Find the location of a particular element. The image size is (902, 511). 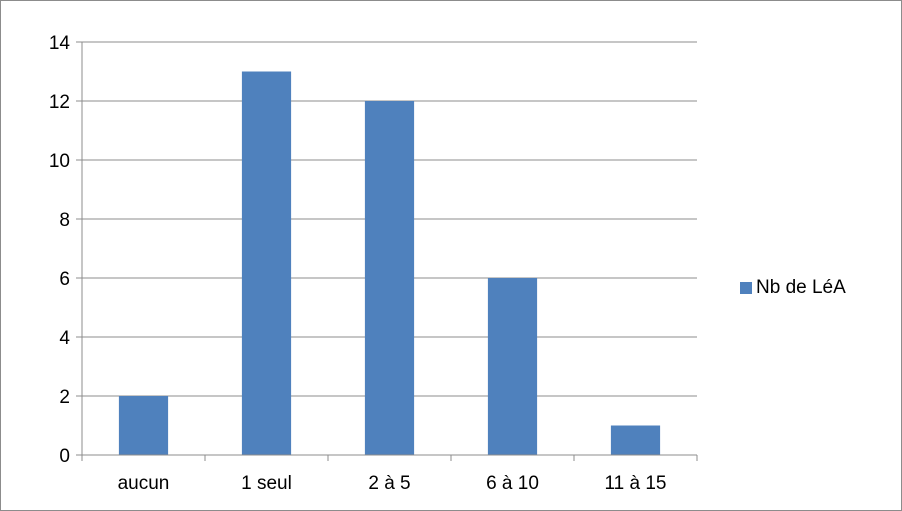

y-tick-label-10: 10 is located at coordinates (59, 161).